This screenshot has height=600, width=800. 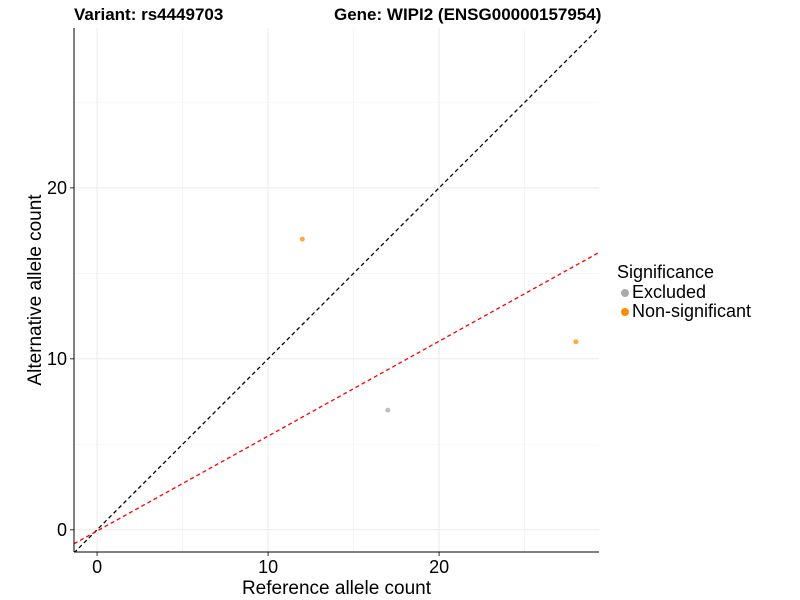 What do you see at coordinates (625, 311) in the screenshot?
I see `legend-dot-non-significant` at bounding box center [625, 311].